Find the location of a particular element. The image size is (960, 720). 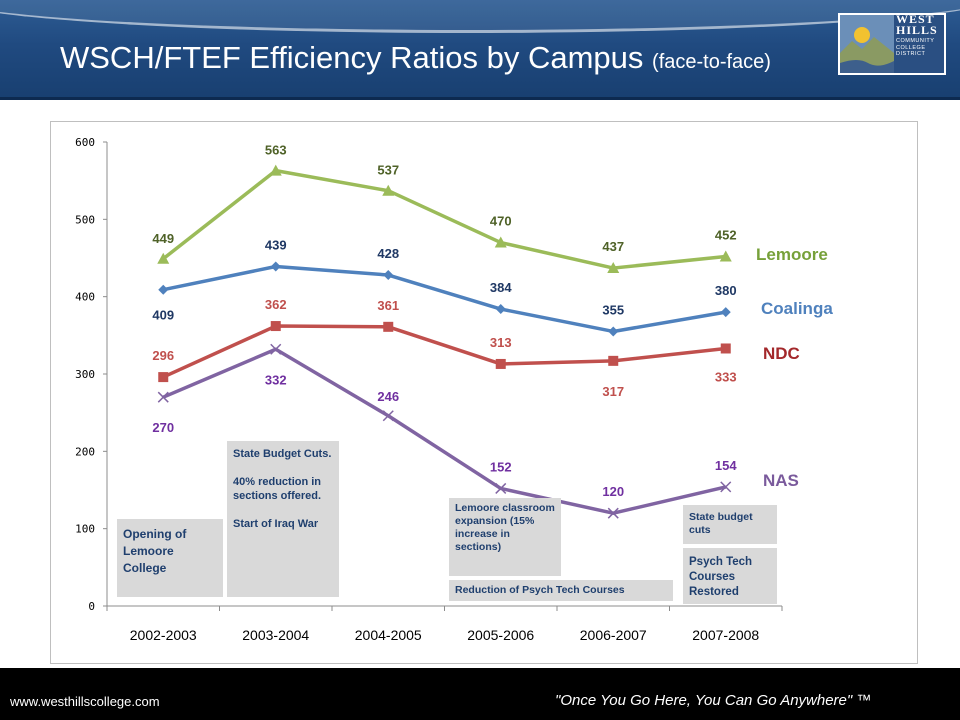

data-label-nas: 154 is located at coordinates (726, 465).